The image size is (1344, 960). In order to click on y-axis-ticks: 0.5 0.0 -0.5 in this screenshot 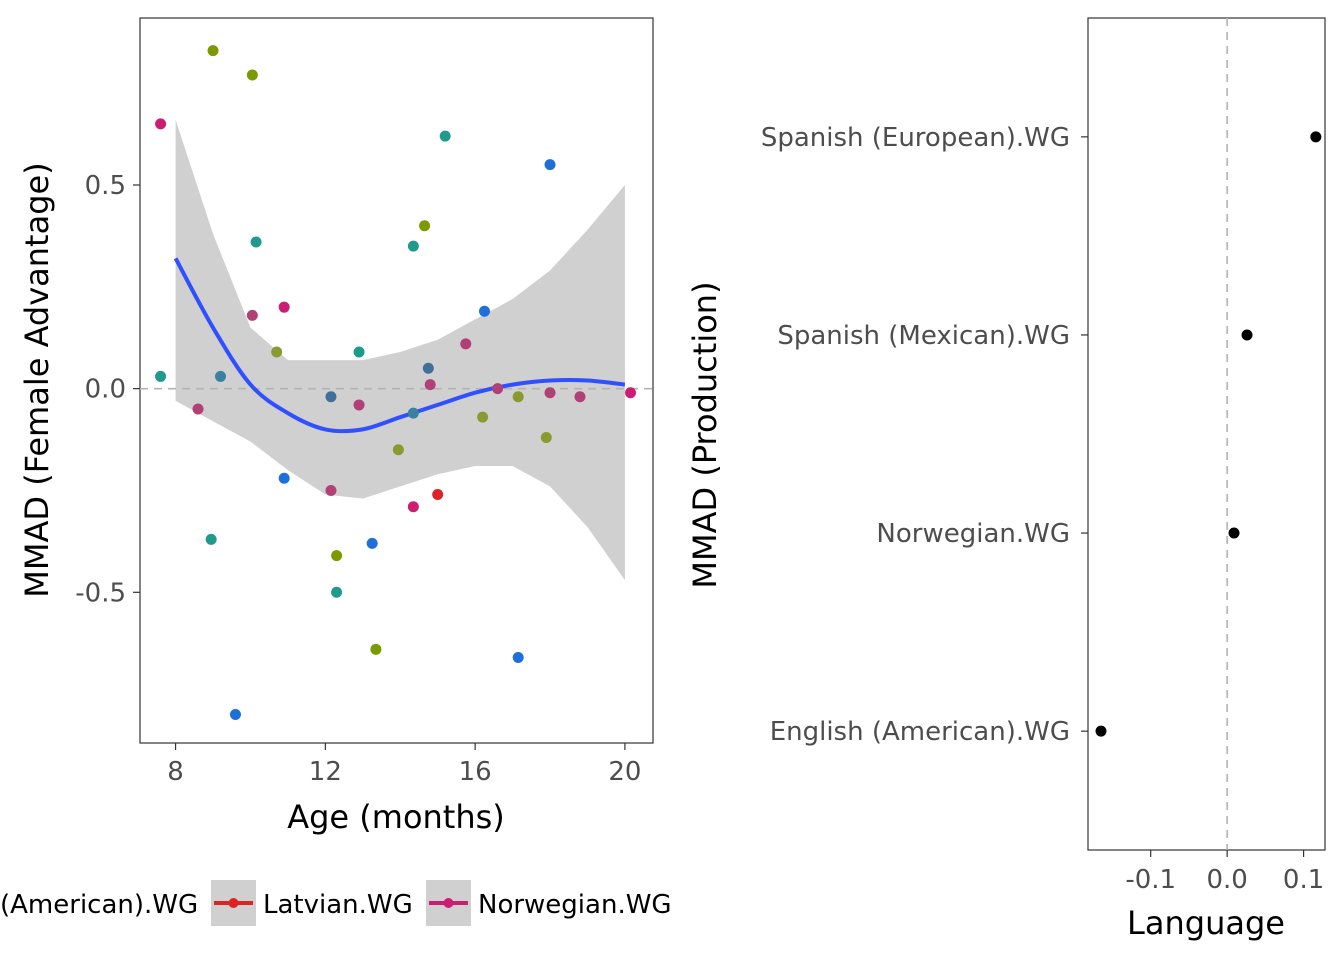, I will do `click(107, 389)`.